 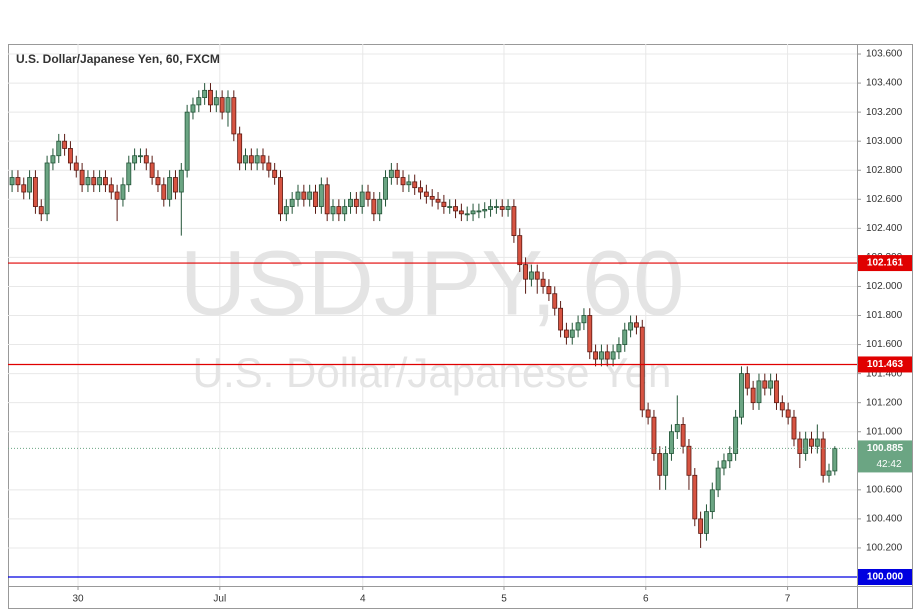 I want to click on x-tick-label: 5, so click(x=504, y=599).